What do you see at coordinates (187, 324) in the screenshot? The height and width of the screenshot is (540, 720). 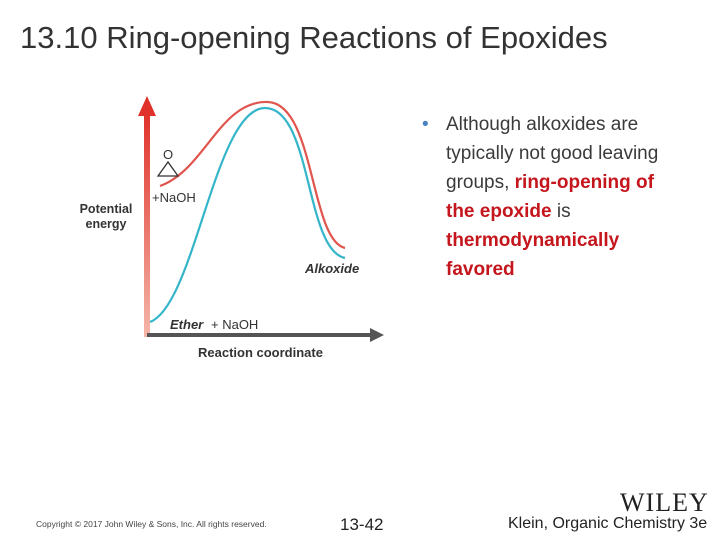 I see `ether-label: Ether` at bounding box center [187, 324].